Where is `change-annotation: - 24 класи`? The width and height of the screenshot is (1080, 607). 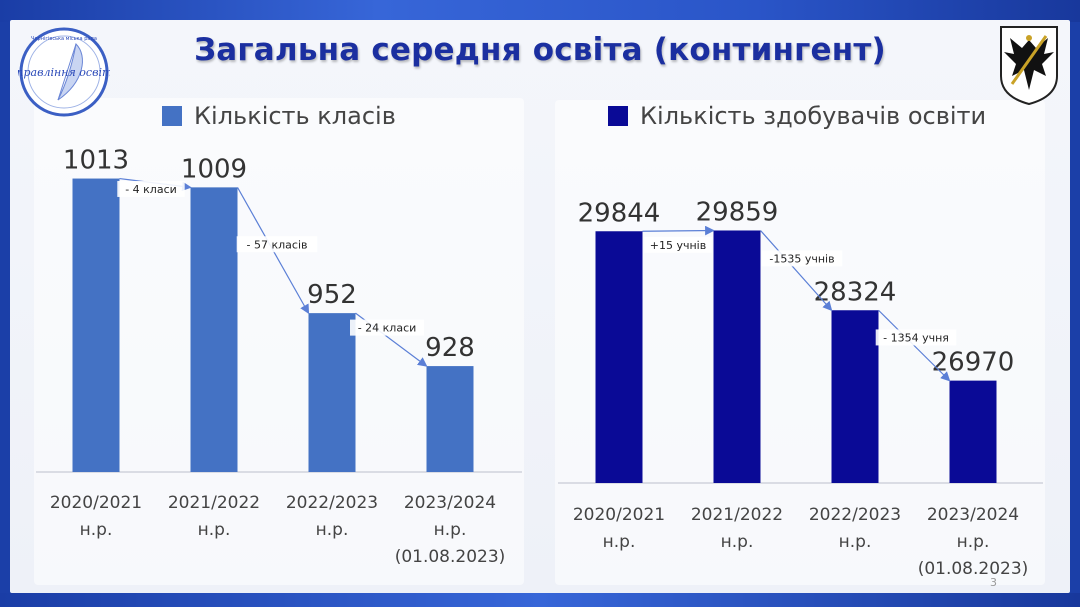 change-annotation: - 24 класи is located at coordinates (387, 328).